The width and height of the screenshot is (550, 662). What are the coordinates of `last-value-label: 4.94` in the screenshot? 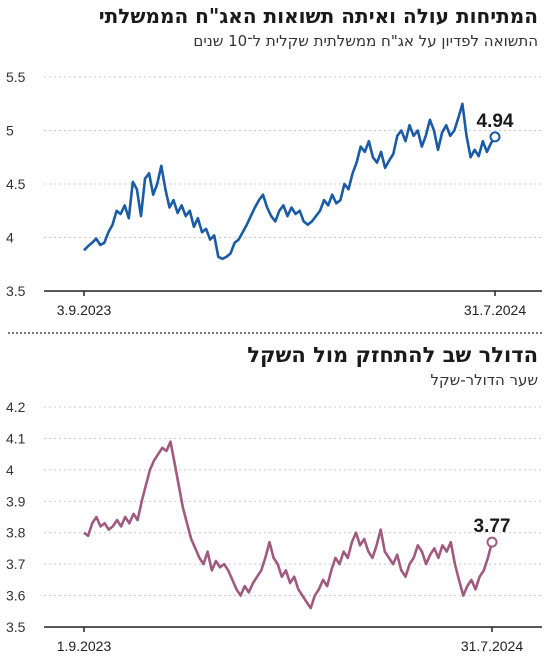 It's located at (495, 121).